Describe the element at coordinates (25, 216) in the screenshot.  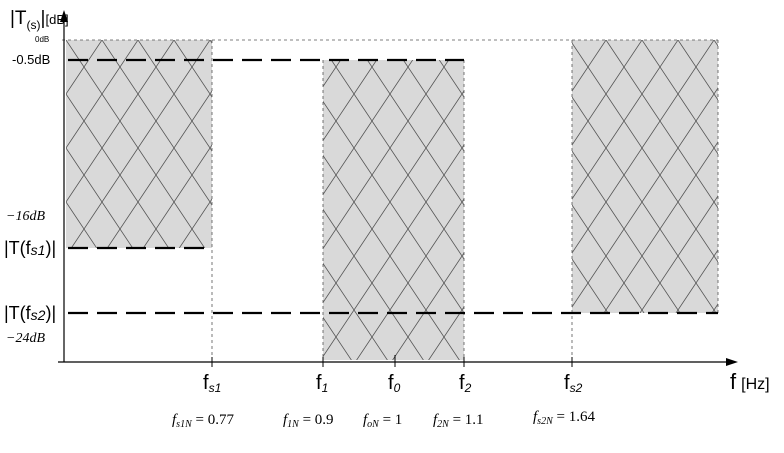
I see `atten1-db-label: −16dB` at that location.